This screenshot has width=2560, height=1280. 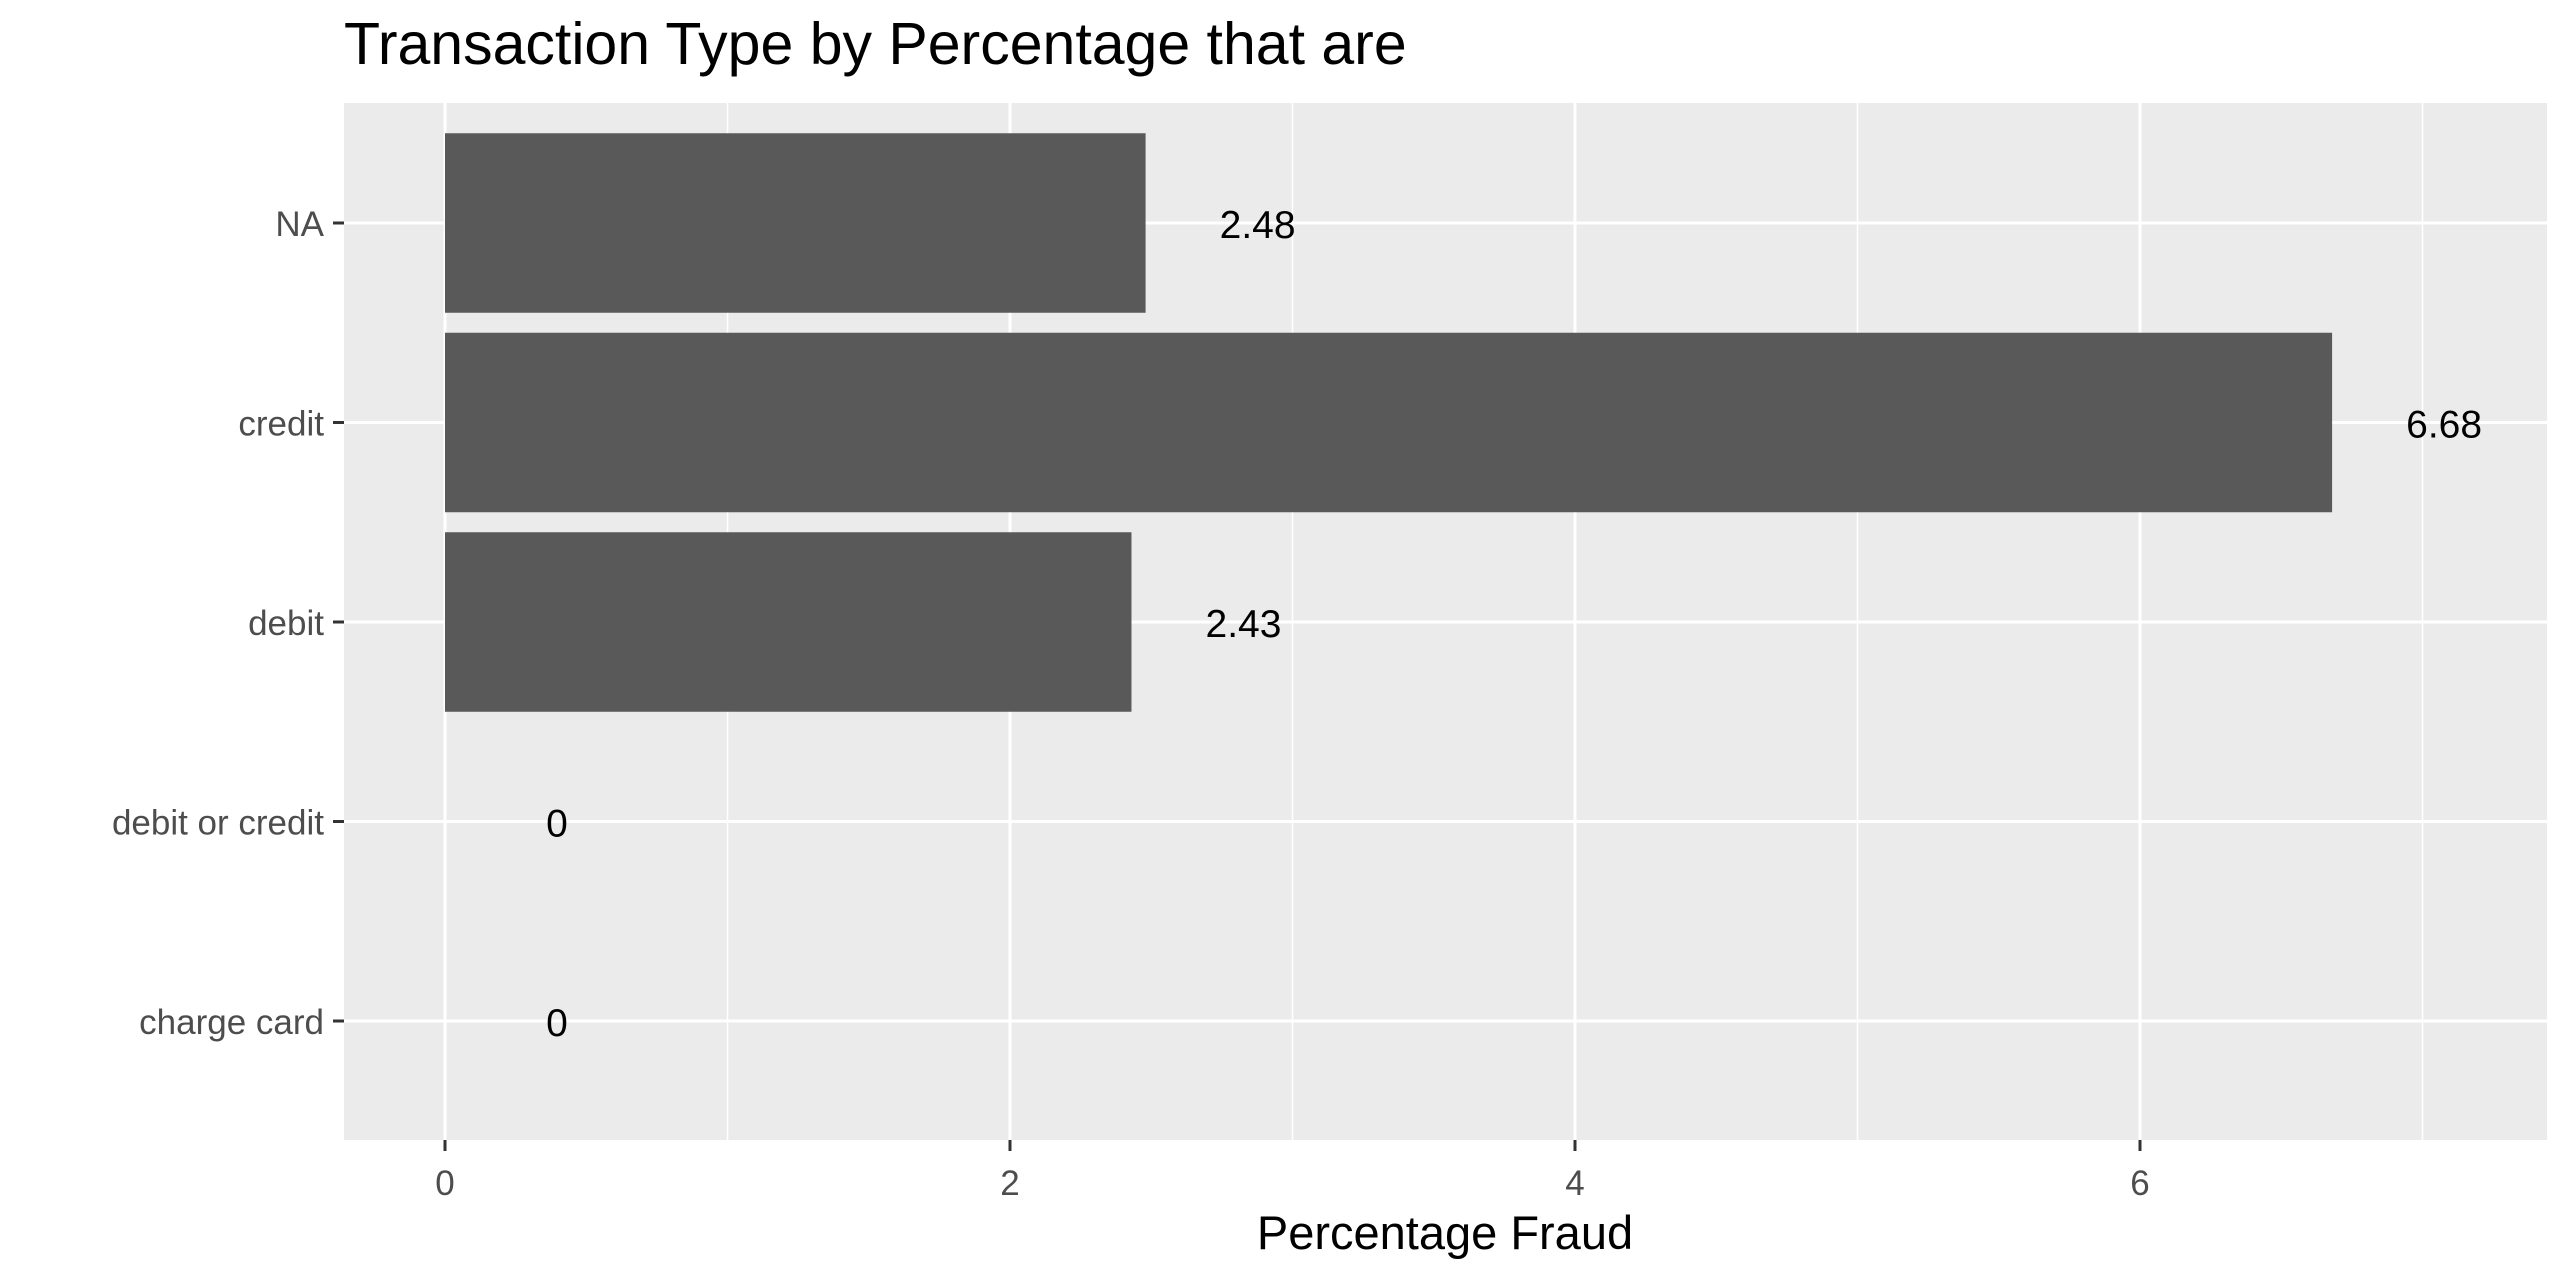 I want to click on value-label: 2.48, so click(x=1258, y=225).